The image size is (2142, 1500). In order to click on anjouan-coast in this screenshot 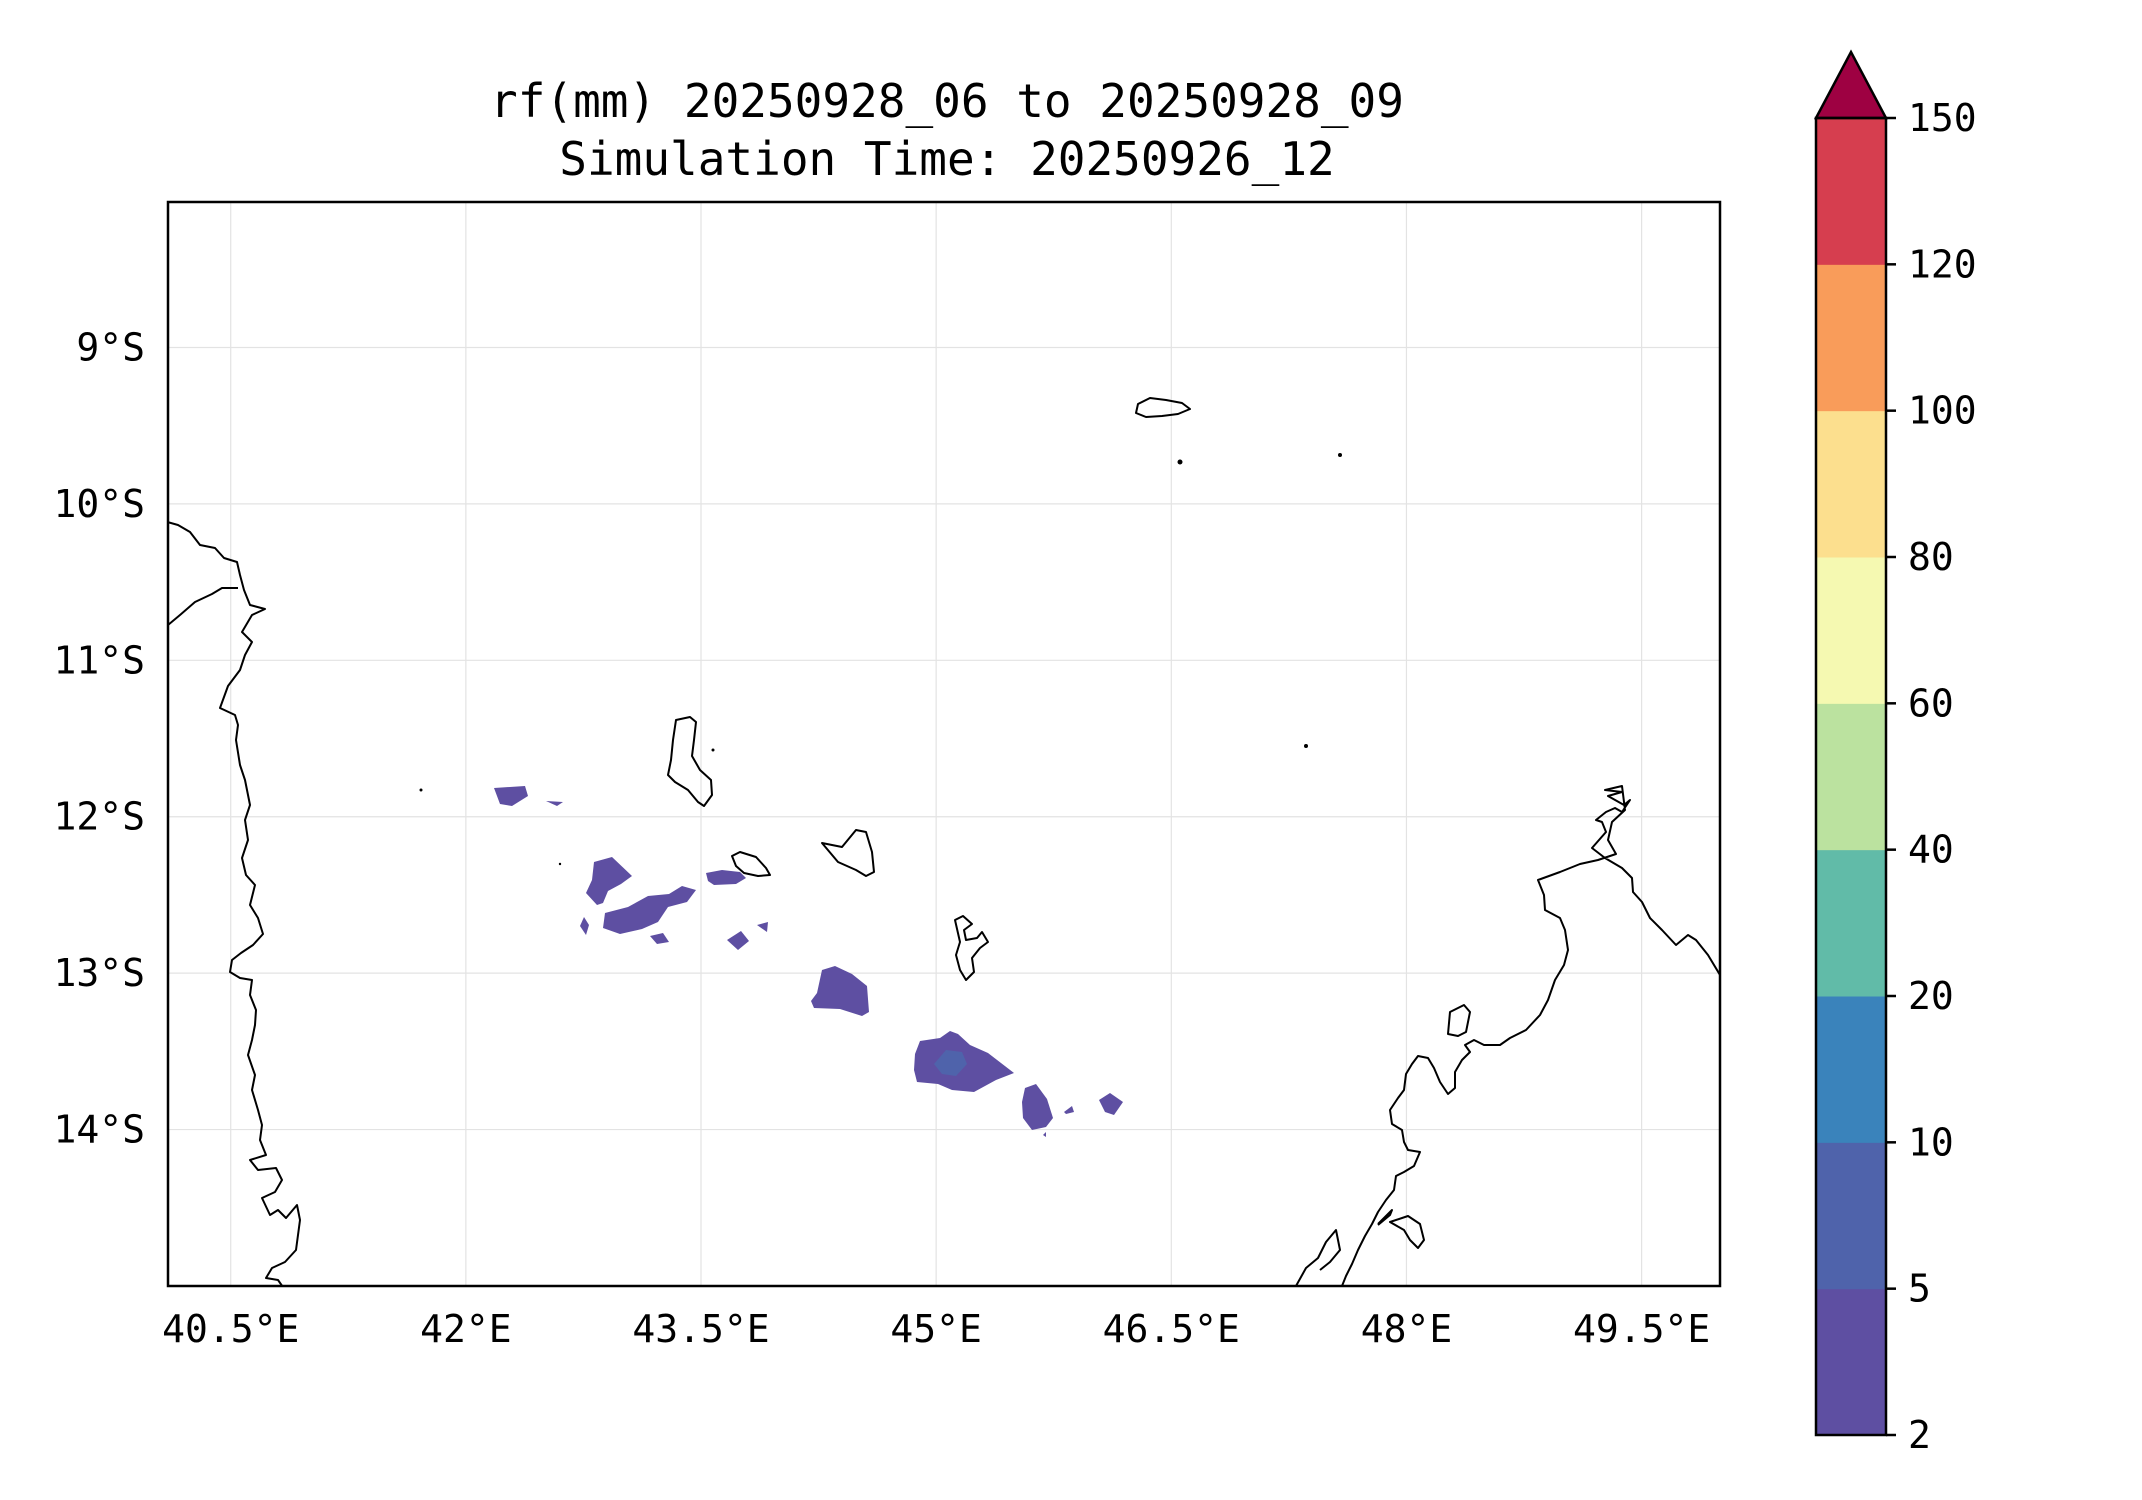, I will do `click(848, 853)`.